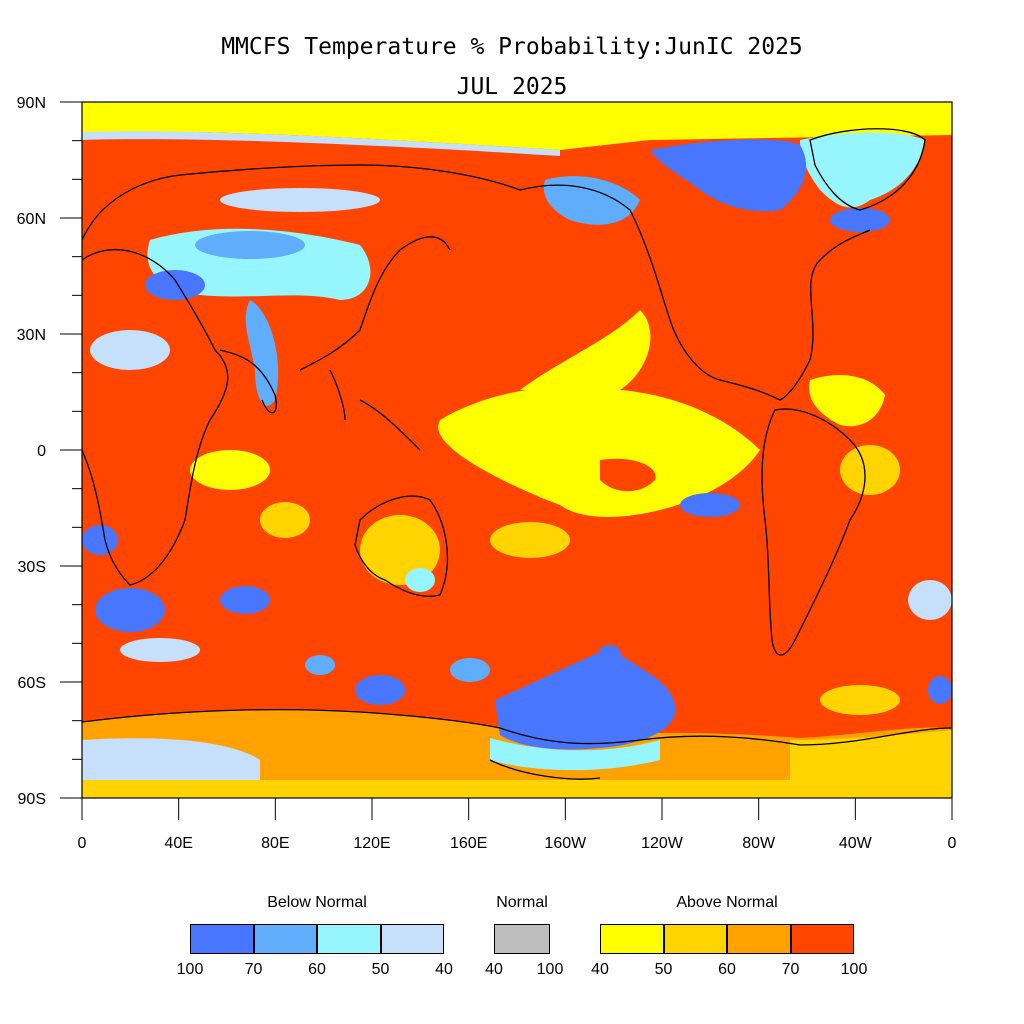 Image resolution: width=1024 pixels, height=1024 pixels. What do you see at coordinates (585, 350) in the screenshot?
I see `ne-pacific-warm` at bounding box center [585, 350].